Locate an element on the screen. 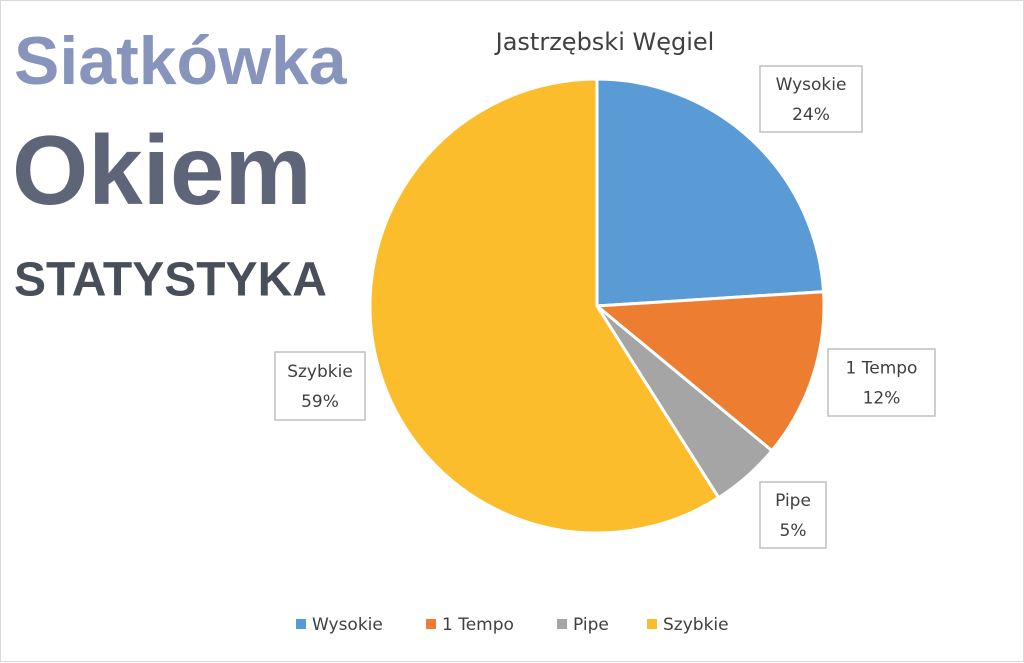 This screenshot has height=663, width=1024. logo-line2: Okiem is located at coordinates (162, 170).